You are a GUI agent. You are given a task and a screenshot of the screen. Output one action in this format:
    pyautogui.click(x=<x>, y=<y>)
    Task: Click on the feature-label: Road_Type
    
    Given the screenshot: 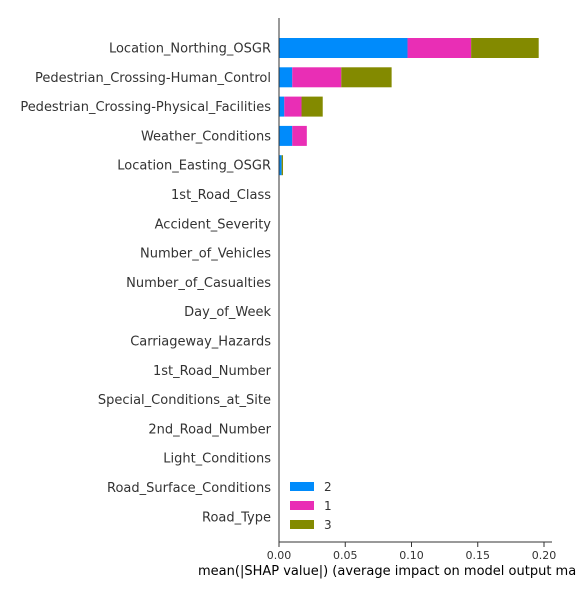 What is the action you would take?
    pyautogui.click(x=236, y=517)
    